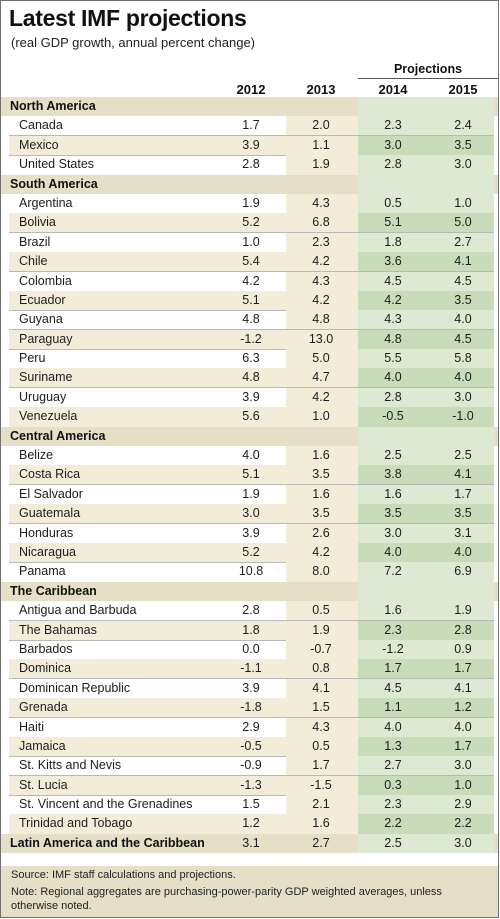 Image resolution: width=500 pixels, height=919 pixels. Describe the element at coordinates (32, 726) in the screenshot. I see `row-label-haiti: Haiti` at that location.